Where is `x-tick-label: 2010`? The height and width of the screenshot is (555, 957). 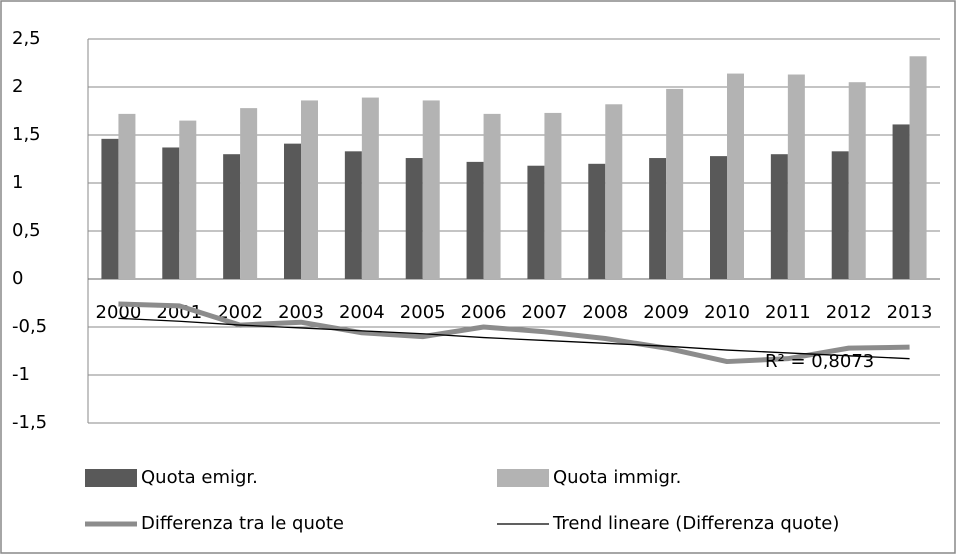 x-tick-label: 2010 is located at coordinates (727, 312).